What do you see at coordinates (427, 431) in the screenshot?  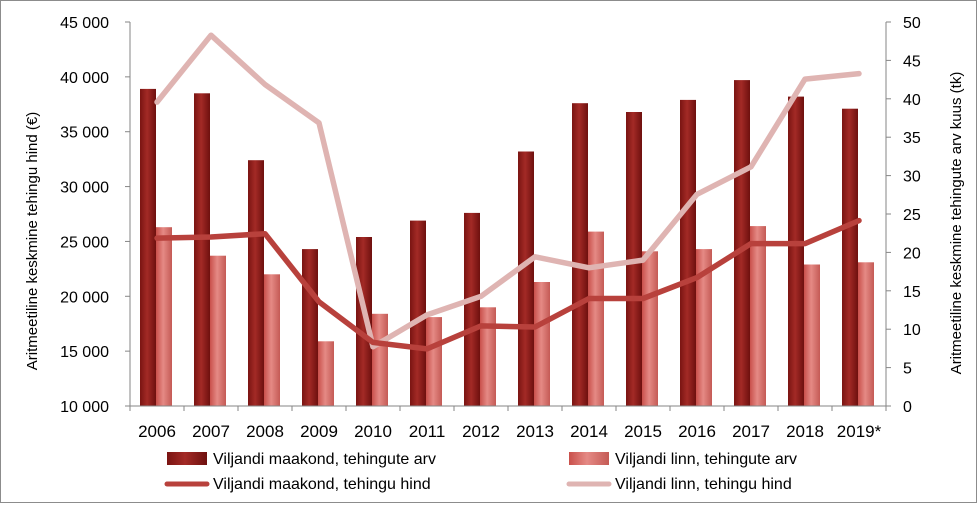 I see `x-tick-label: 2011` at bounding box center [427, 431].